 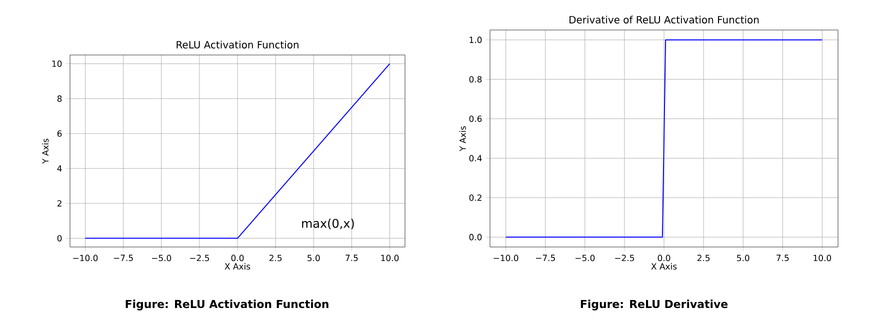 What do you see at coordinates (59, 133) in the screenshot?
I see `y-tick-label: 6` at bounding box center [59, 133].